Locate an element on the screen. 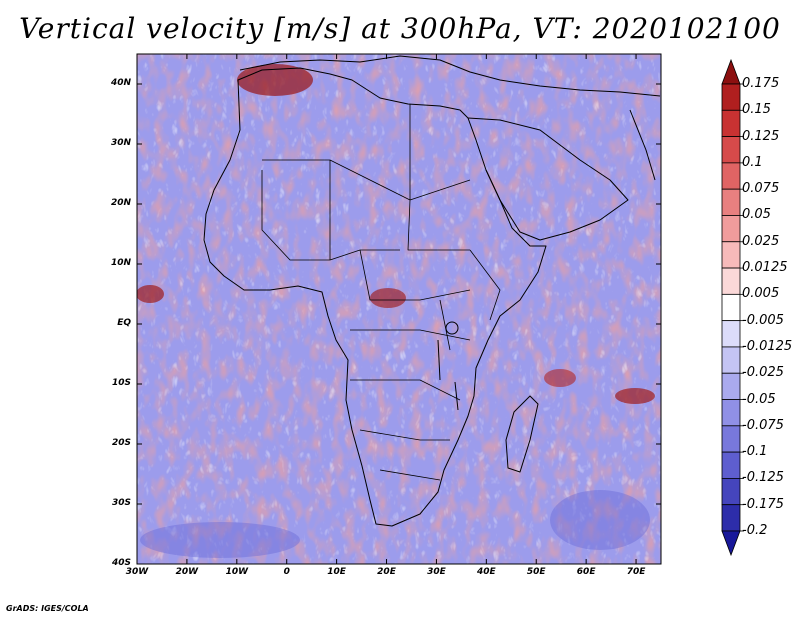  lat-label: 10S is located at coordinates (121, 383).